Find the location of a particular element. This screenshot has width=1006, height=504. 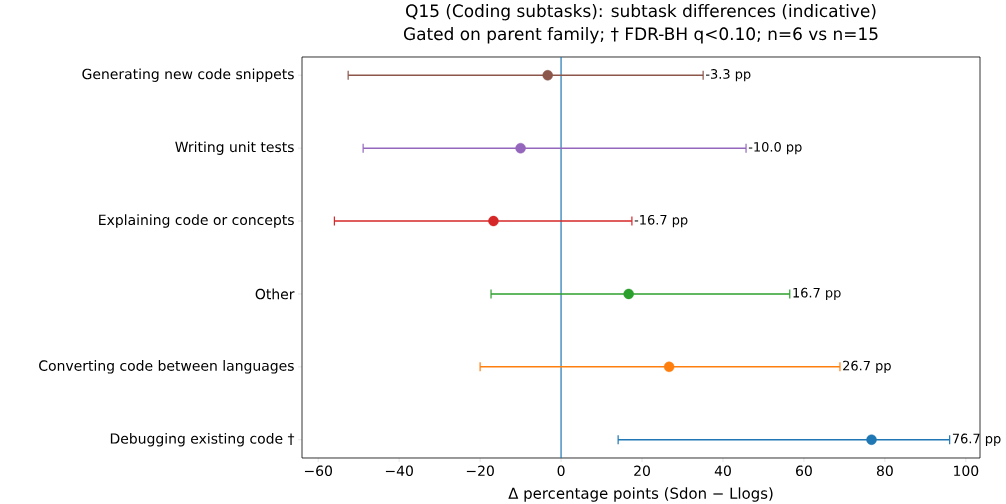

annotation: 76.7 pp is located at coordinates (976, 439).